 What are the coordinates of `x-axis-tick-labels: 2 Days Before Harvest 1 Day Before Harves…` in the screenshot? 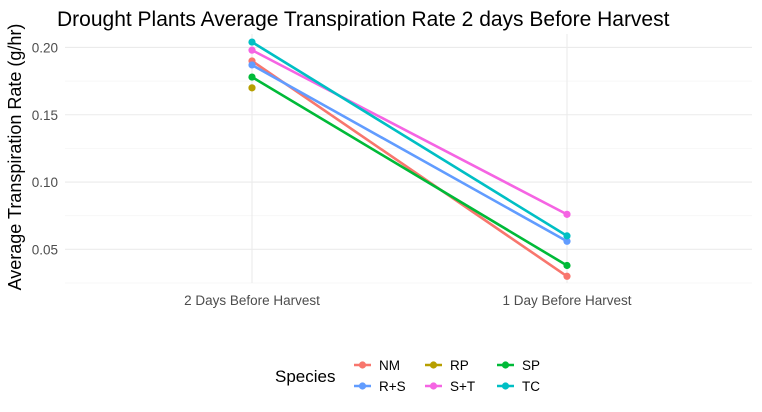 It's located at (408, 300).